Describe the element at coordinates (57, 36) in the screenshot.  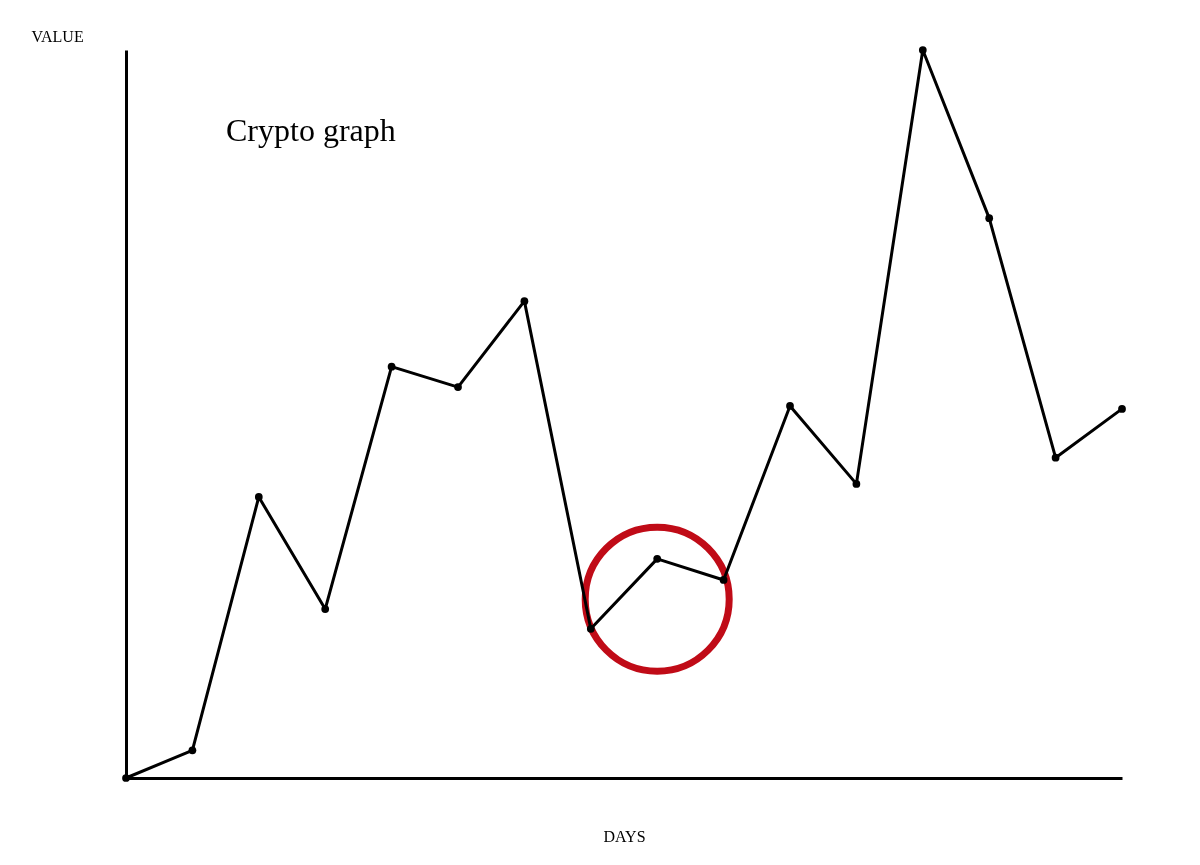
I see `y-axis-title: VALUE` at that location.